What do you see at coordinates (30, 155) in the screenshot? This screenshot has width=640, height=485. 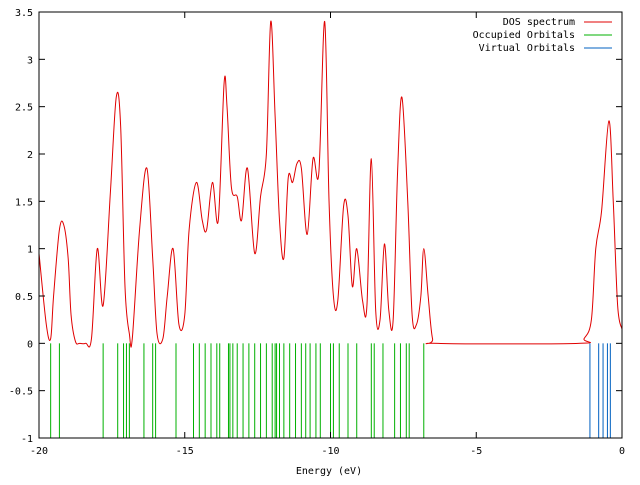 I see `y-tick-label: 2` at bounding box center [30, 155].